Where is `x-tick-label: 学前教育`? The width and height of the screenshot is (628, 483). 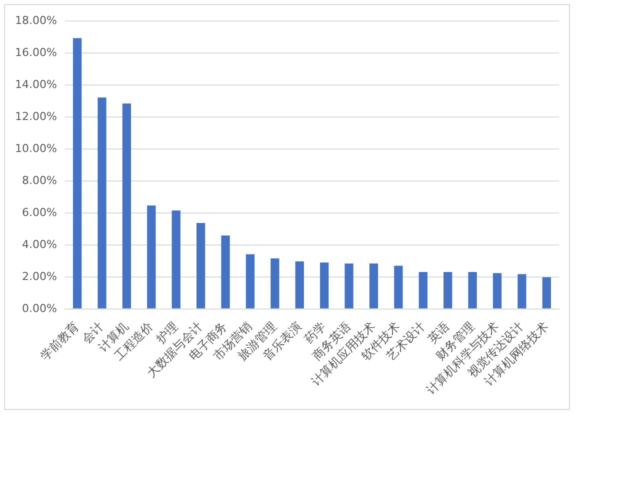
x-tick-label: 学前教育 is located at coordinates (60, 341).